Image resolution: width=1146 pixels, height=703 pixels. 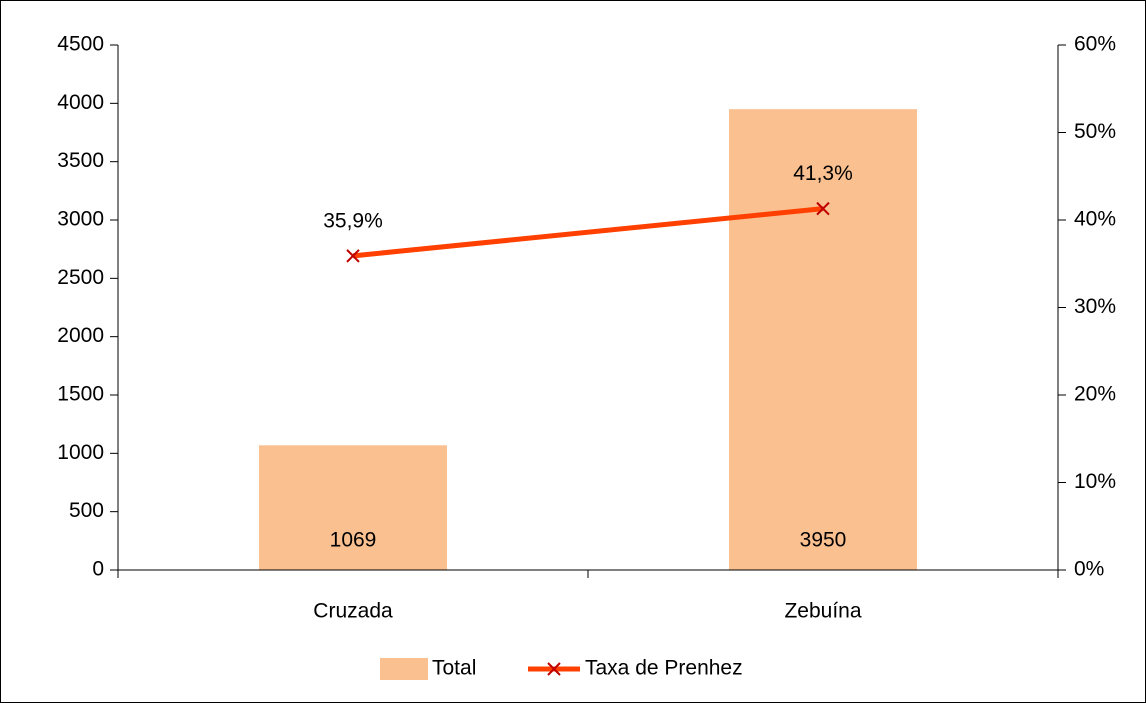 What do you see at coordinates (98, 569) in the screenshot?
I see `y-tick-label: 0` at bounding box center [98, 569].